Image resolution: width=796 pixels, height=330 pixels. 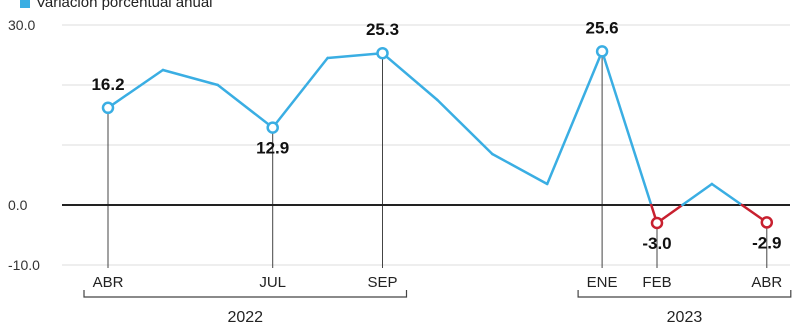 What do you see at coordinates (766, 242) in the screenshot?
I see `data-label: -2.9` at bounding box center [766, 242].